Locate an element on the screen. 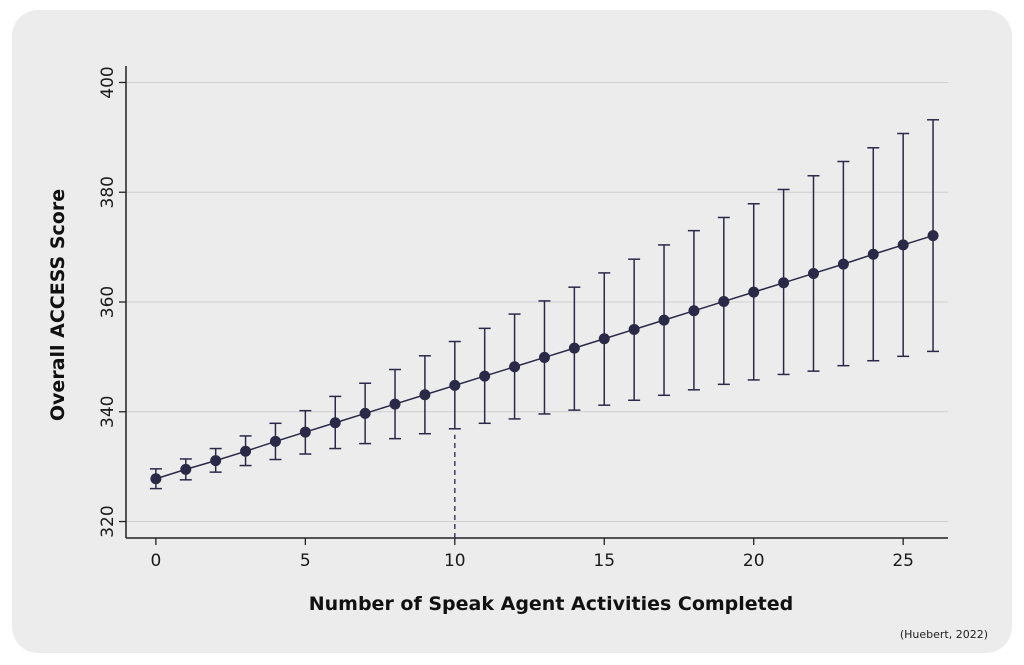 The height and width of the screenshot is (665, 1024). x-tick-label: 0 is located at coordinates (155, 561).